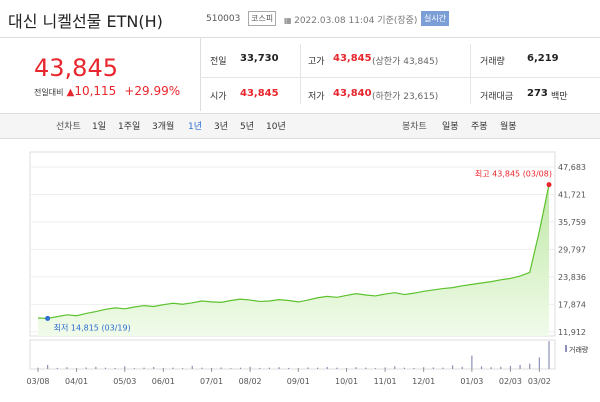 This screenshot has width=600, height=402. I want to click on tab: 1일, so click(99, 127).